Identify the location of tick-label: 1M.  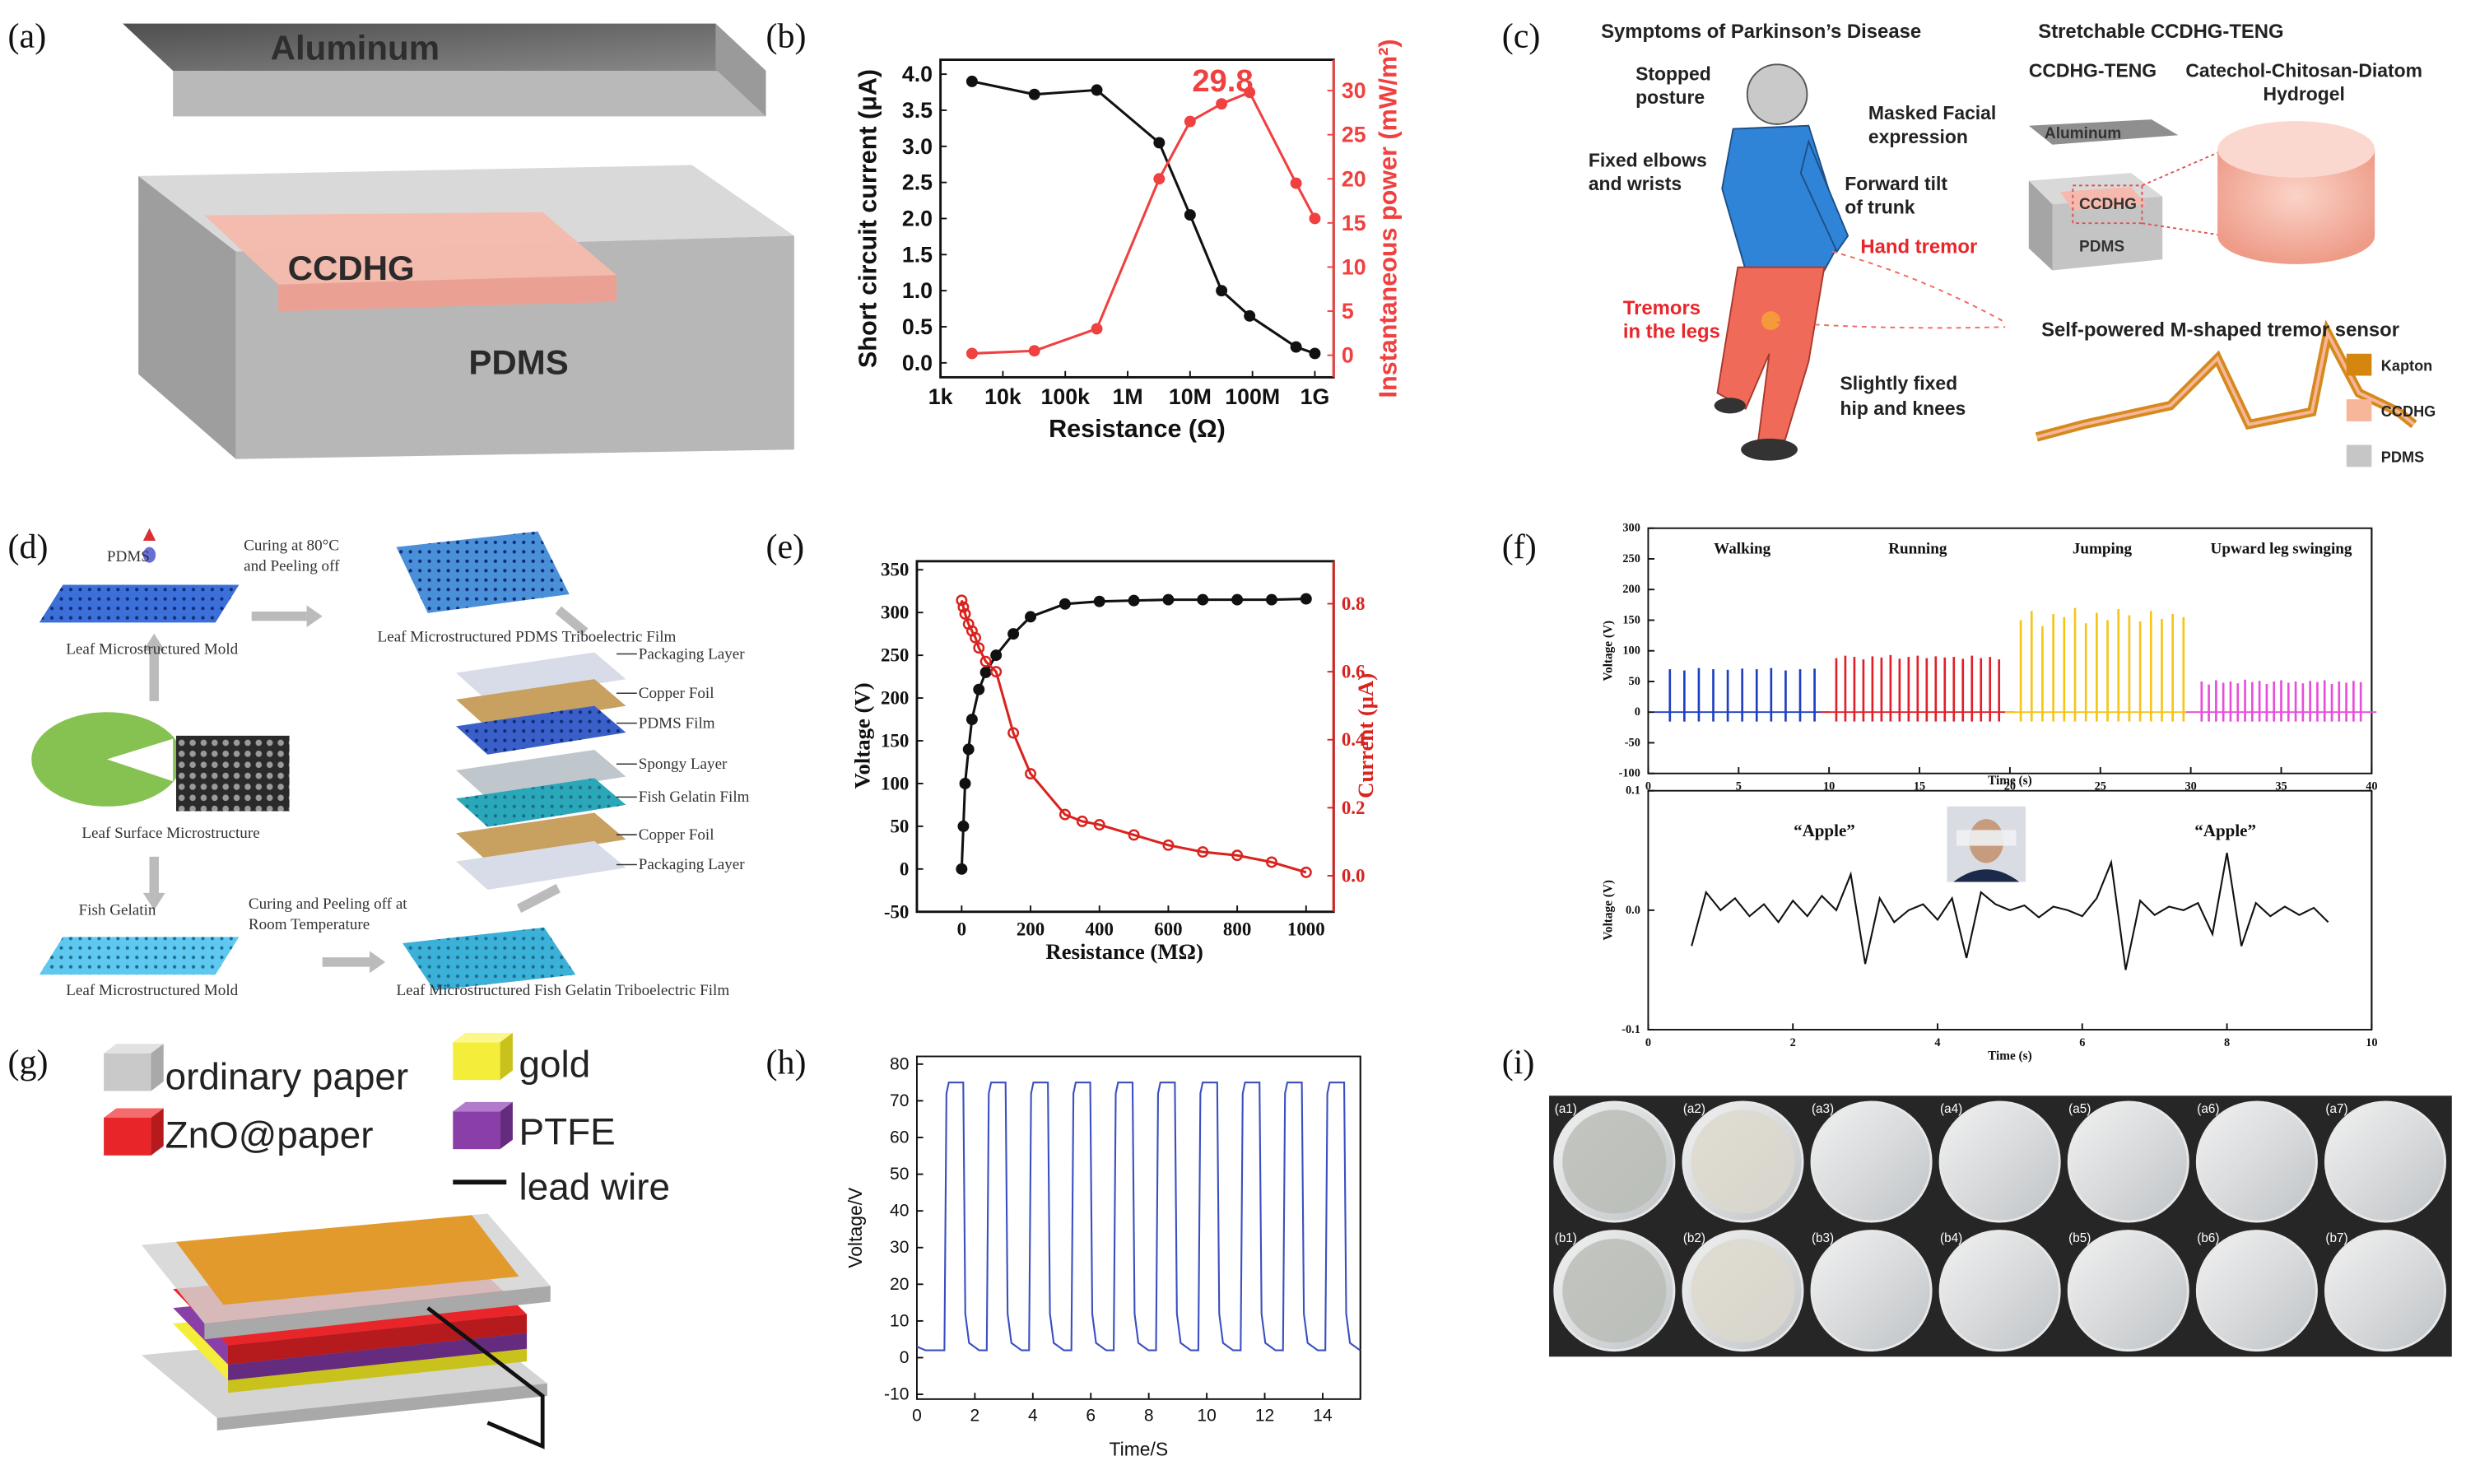
(1127, 396).